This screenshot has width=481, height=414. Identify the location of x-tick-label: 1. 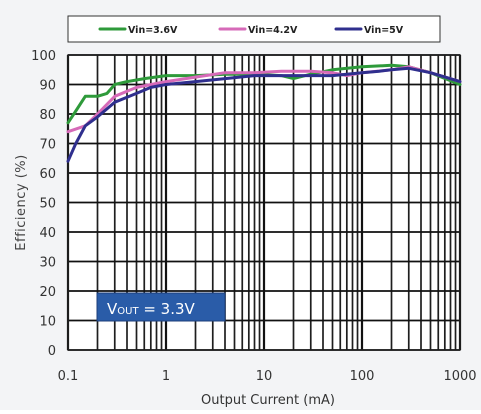
(166, 376).